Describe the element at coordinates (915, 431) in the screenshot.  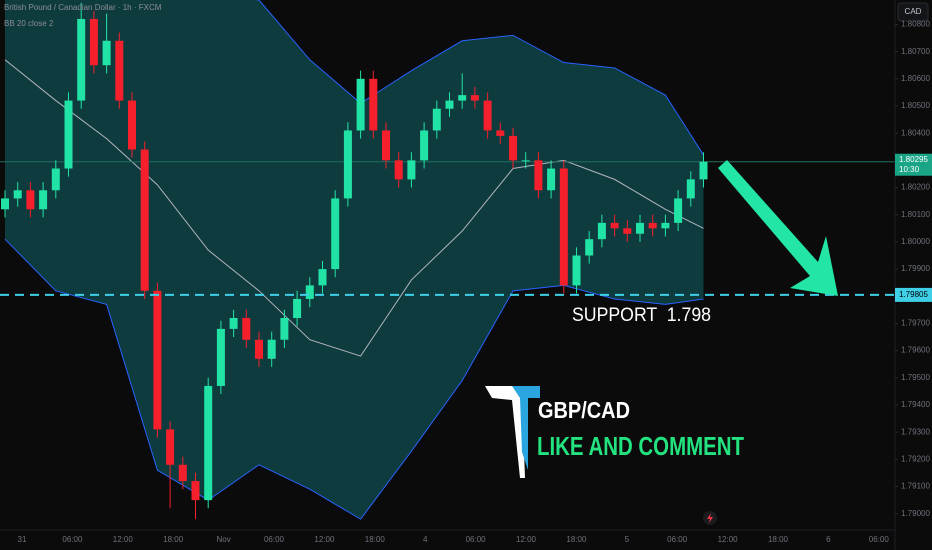
I see `y-tick-label: 1.79300` at that location.